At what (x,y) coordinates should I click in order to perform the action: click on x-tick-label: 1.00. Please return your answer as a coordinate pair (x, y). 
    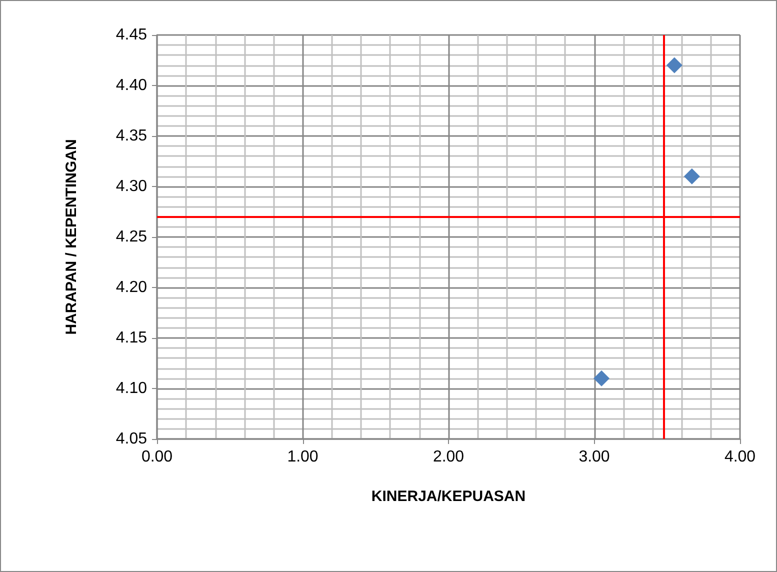
    Looking at the image, I should click on (302, 457).